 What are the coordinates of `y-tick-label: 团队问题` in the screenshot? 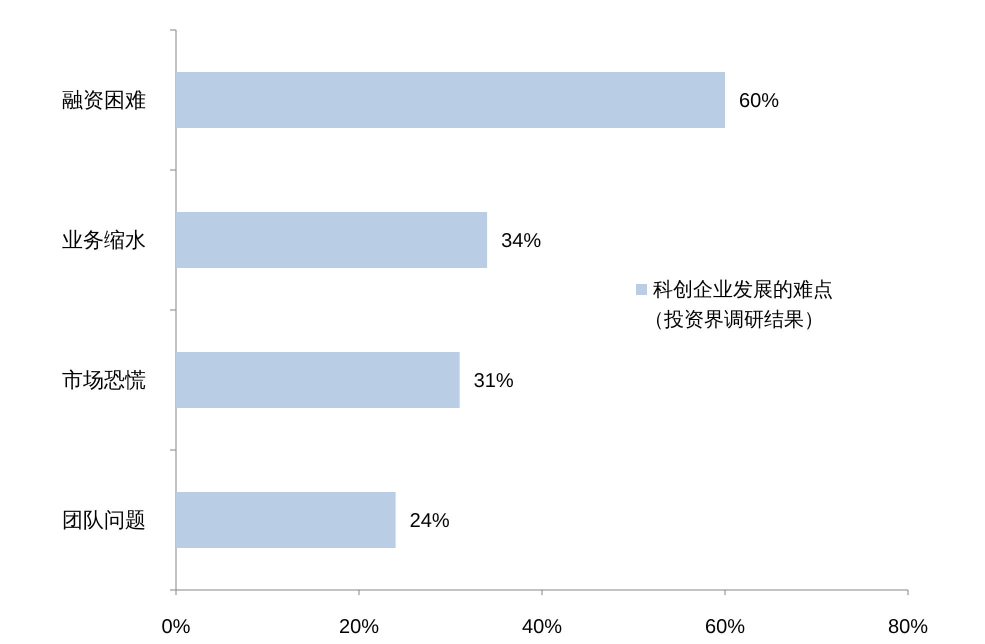 It's located at (104, 520).